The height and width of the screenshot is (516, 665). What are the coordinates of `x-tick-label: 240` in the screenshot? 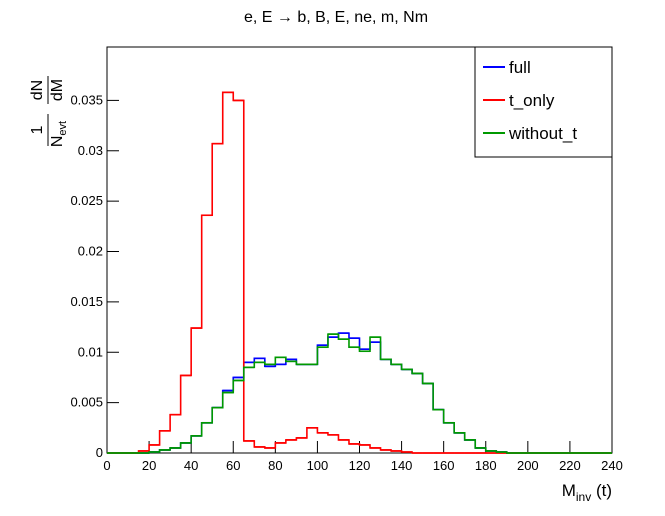 It's located at (612, 465).